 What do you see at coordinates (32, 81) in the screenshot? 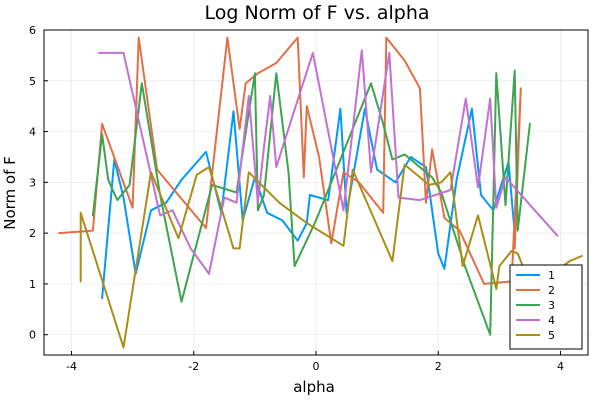
I see `y-tick-label: 5` at bounding box center [32, 81].